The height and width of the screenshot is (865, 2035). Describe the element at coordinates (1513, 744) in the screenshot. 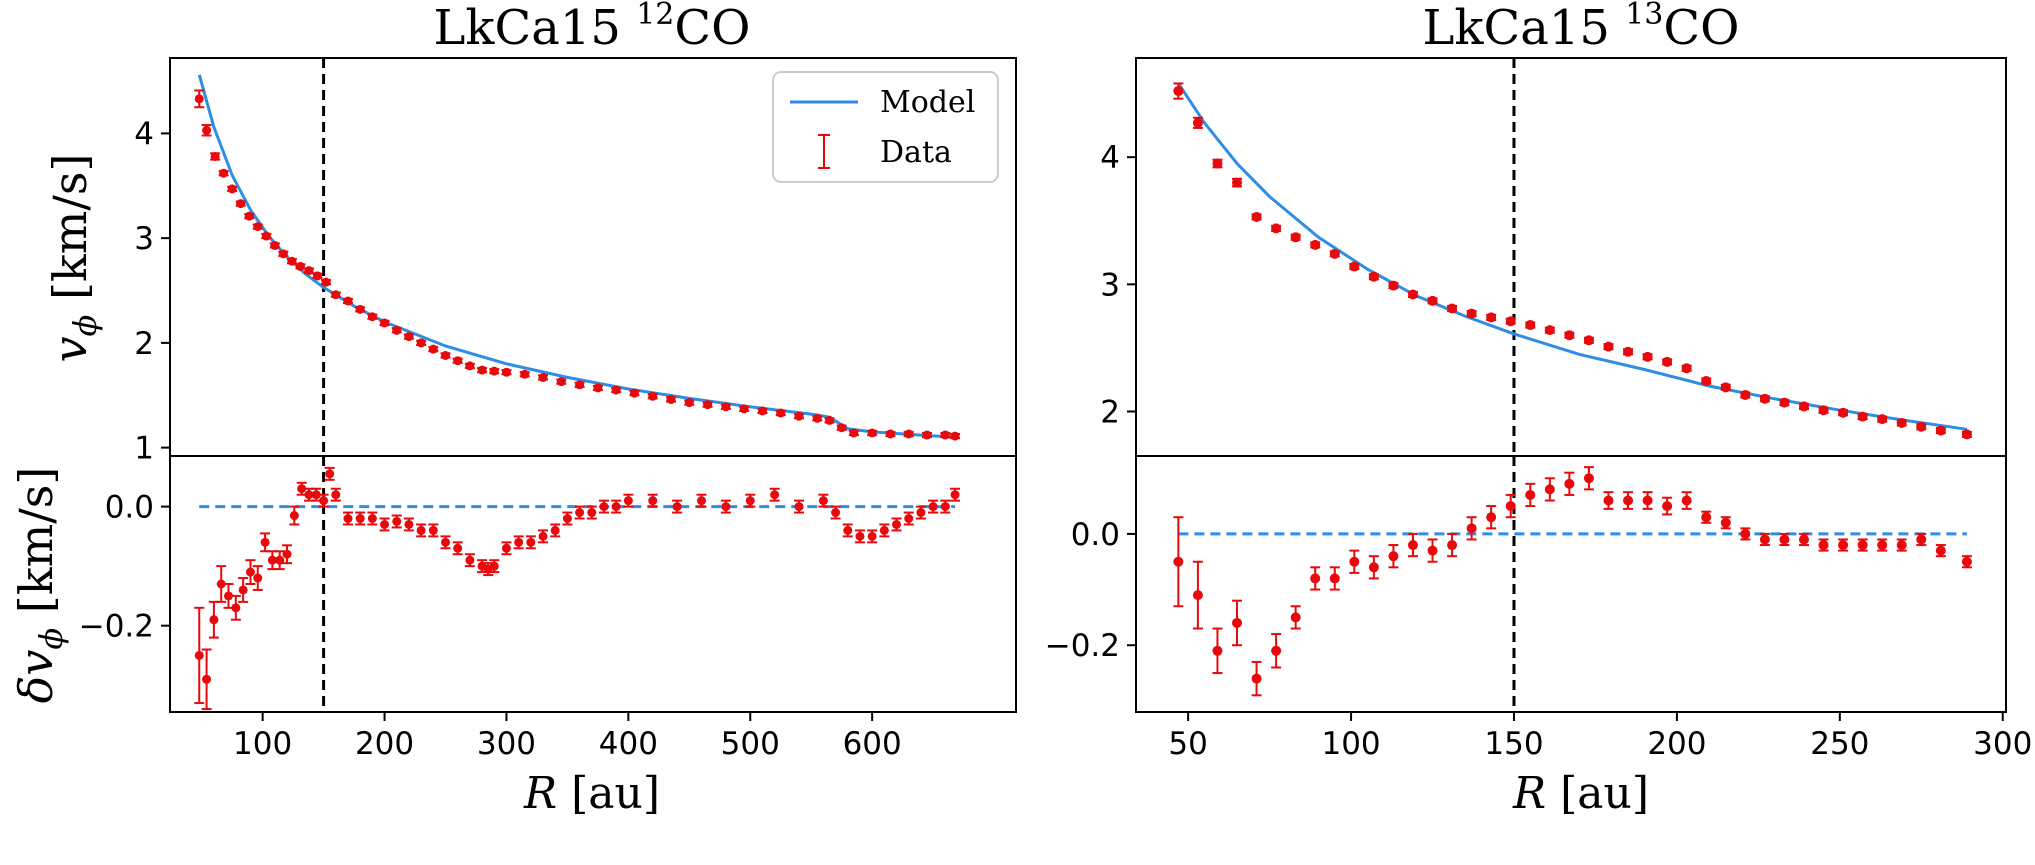

I see `x-tick-label: 150` at that location.